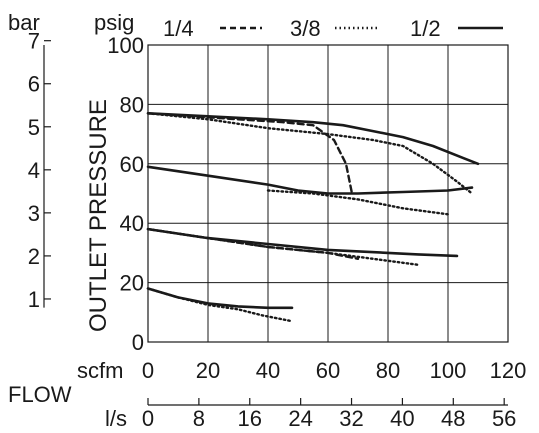 The height and width of the screenshot is (433, 539). Describe the element at coordinates (100, 370) in the screenshot. I see `unit-label-scfm: scfm` at that location.